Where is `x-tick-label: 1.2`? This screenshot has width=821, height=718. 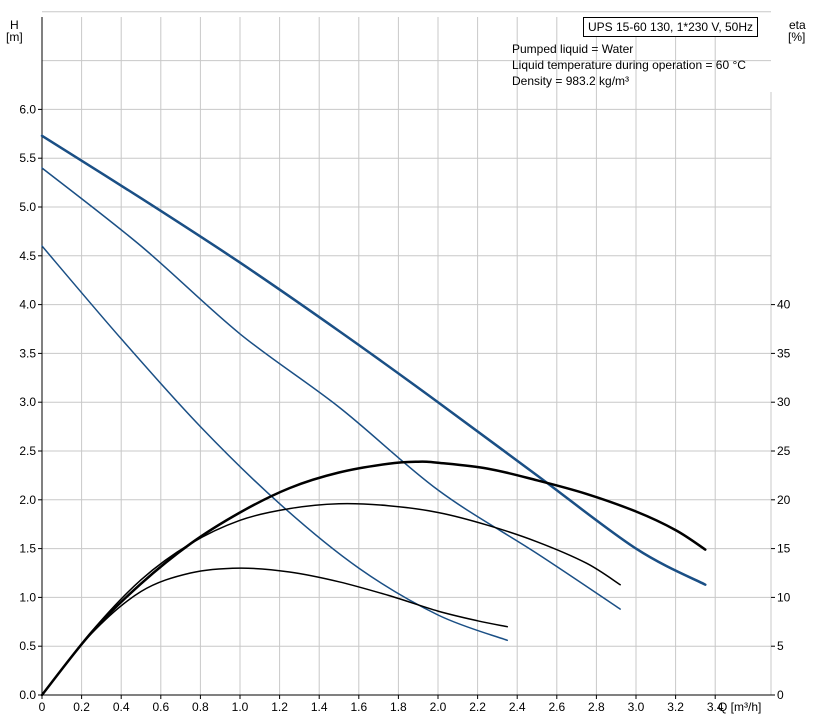
x-tick-label: 1.2 is located at coordinates (279, 707).